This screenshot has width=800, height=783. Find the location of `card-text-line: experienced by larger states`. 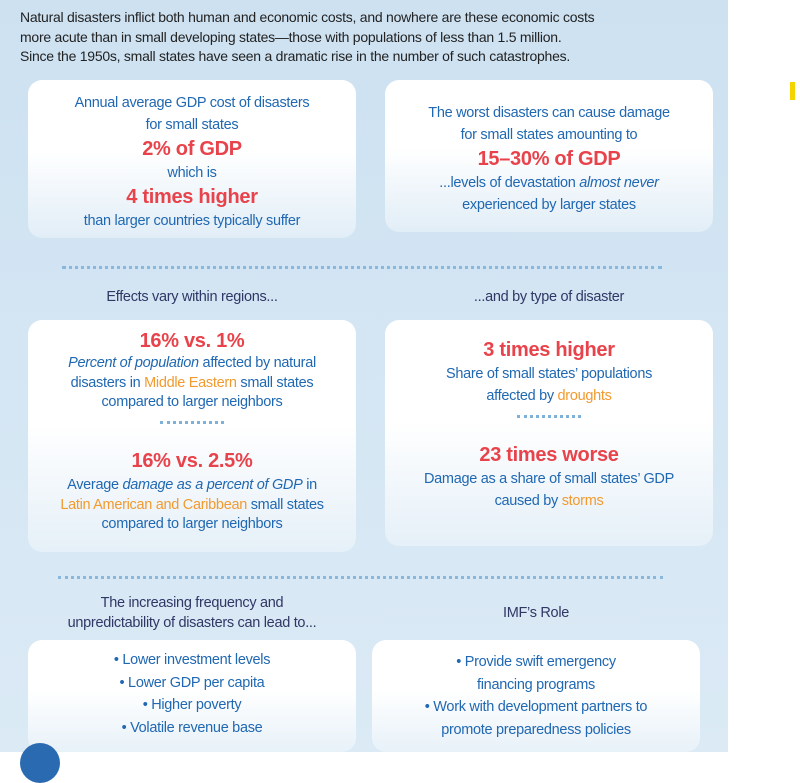

card-text-line: experienced by larger states is located at coordinates (549, 205).